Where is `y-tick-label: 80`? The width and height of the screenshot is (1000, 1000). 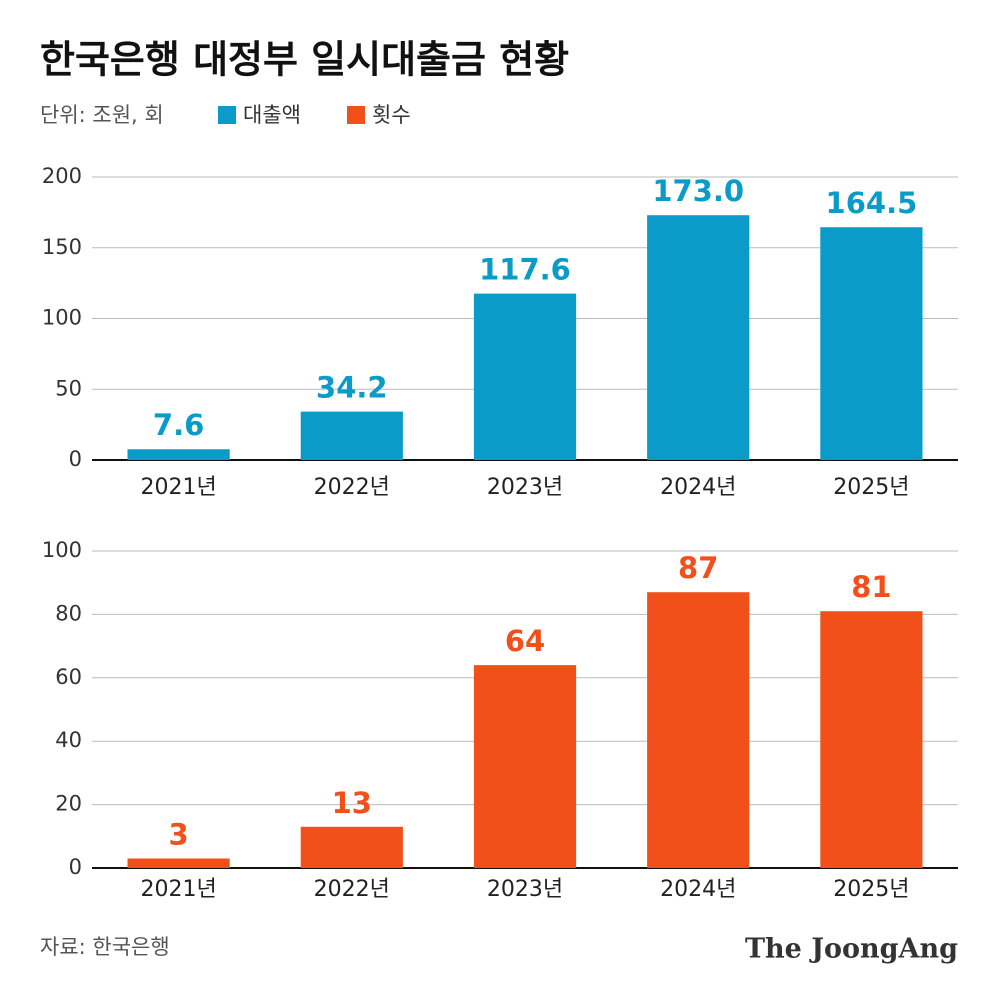
y-tick-label: 80 is located at coordinates (68, 613).